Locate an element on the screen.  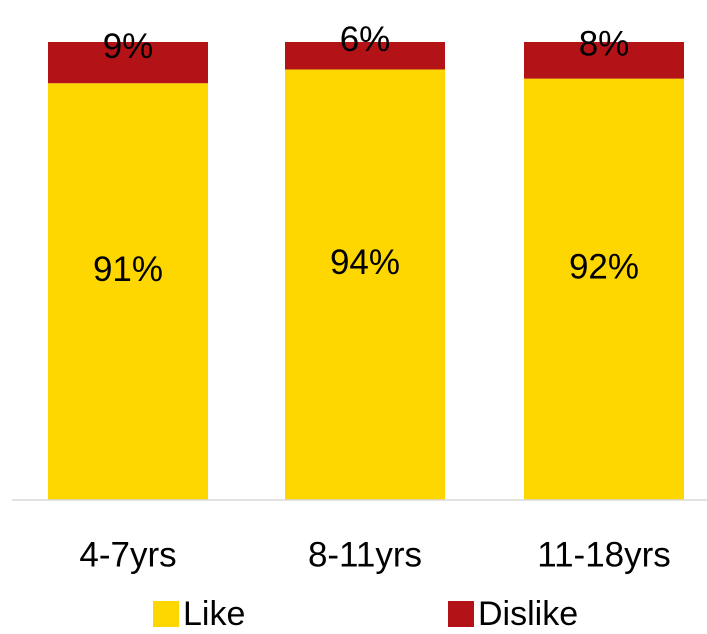
data-label-dislike-4-7yrs: 9% is located at coordinates (128, 46).